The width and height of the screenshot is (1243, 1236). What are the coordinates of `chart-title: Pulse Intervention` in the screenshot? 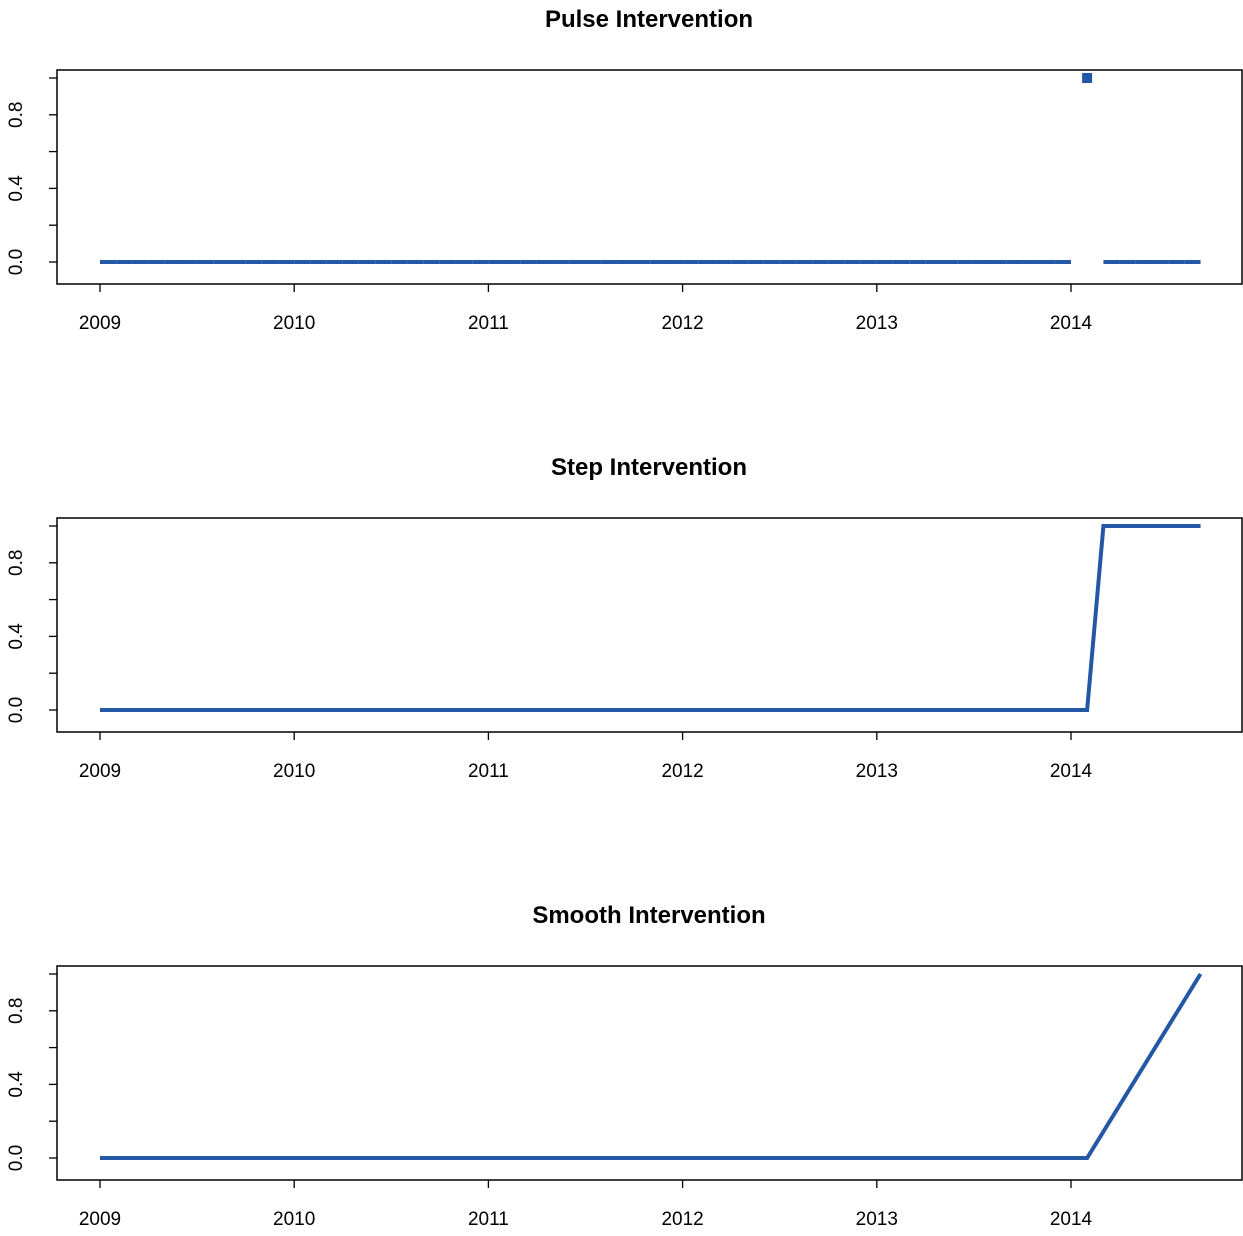 It's located at (649, 19).